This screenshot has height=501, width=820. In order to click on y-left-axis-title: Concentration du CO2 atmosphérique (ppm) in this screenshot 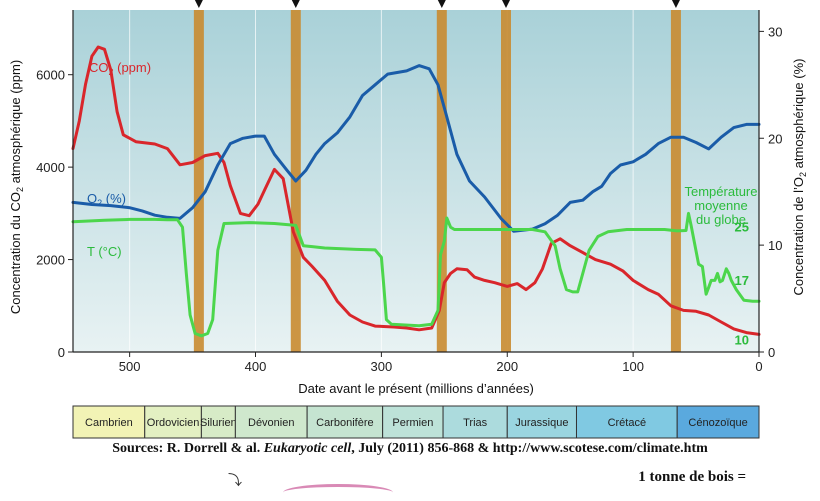, I will do `click(16, 187)`.